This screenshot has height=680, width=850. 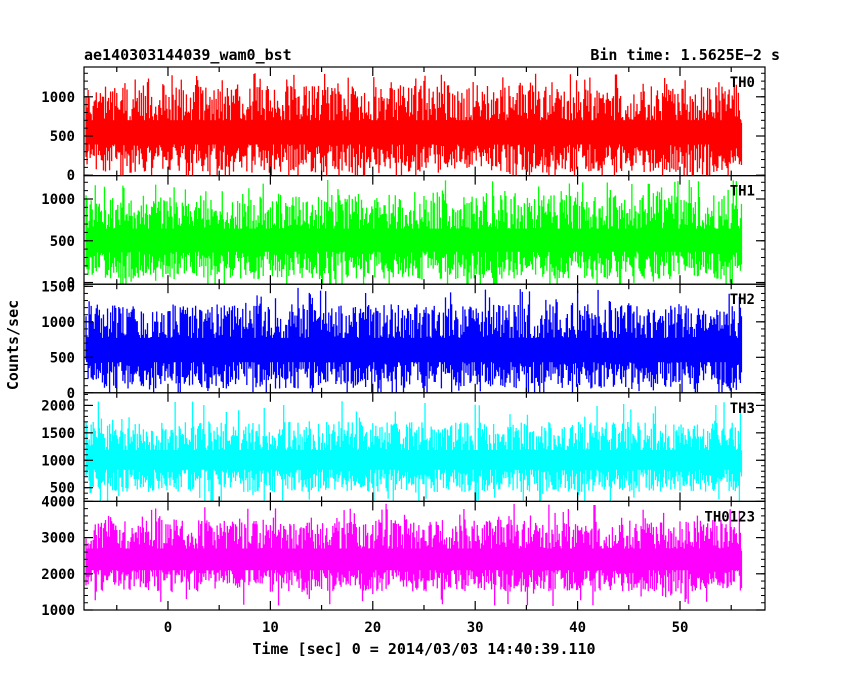 What do you see at coordinates (742, 300) in the screenshot?
I see `panel-label-th2: TH2` at bounding box center [742, 300].